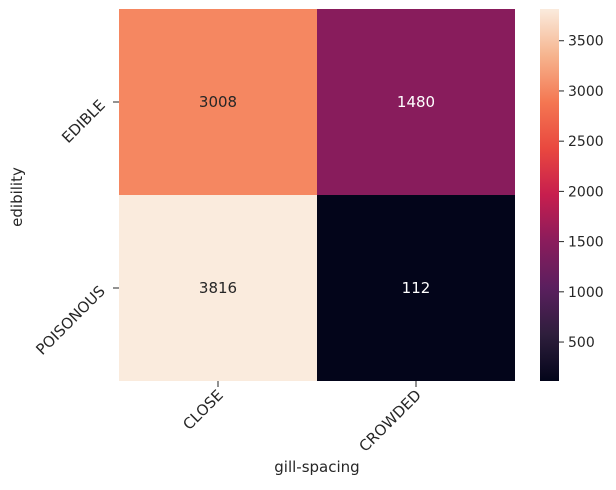 Image resolution: width=616 pixels, height=490 pixels. What do you see at coordinates (70, 320) in the screenshot?
I see `y-tick-label: POISONOUS` at bounding box center [70, 320].